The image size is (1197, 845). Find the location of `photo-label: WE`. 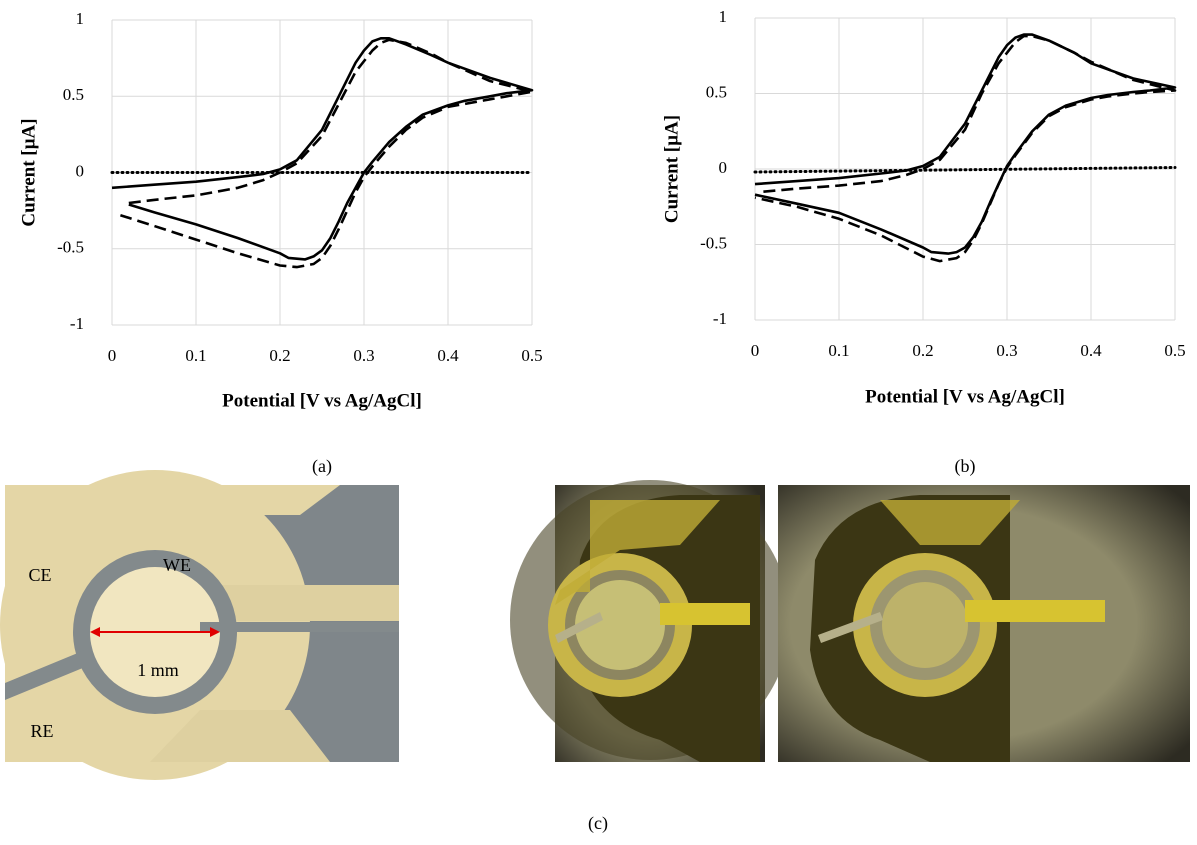

photo-label: WE is located at coordinates (177, 565).